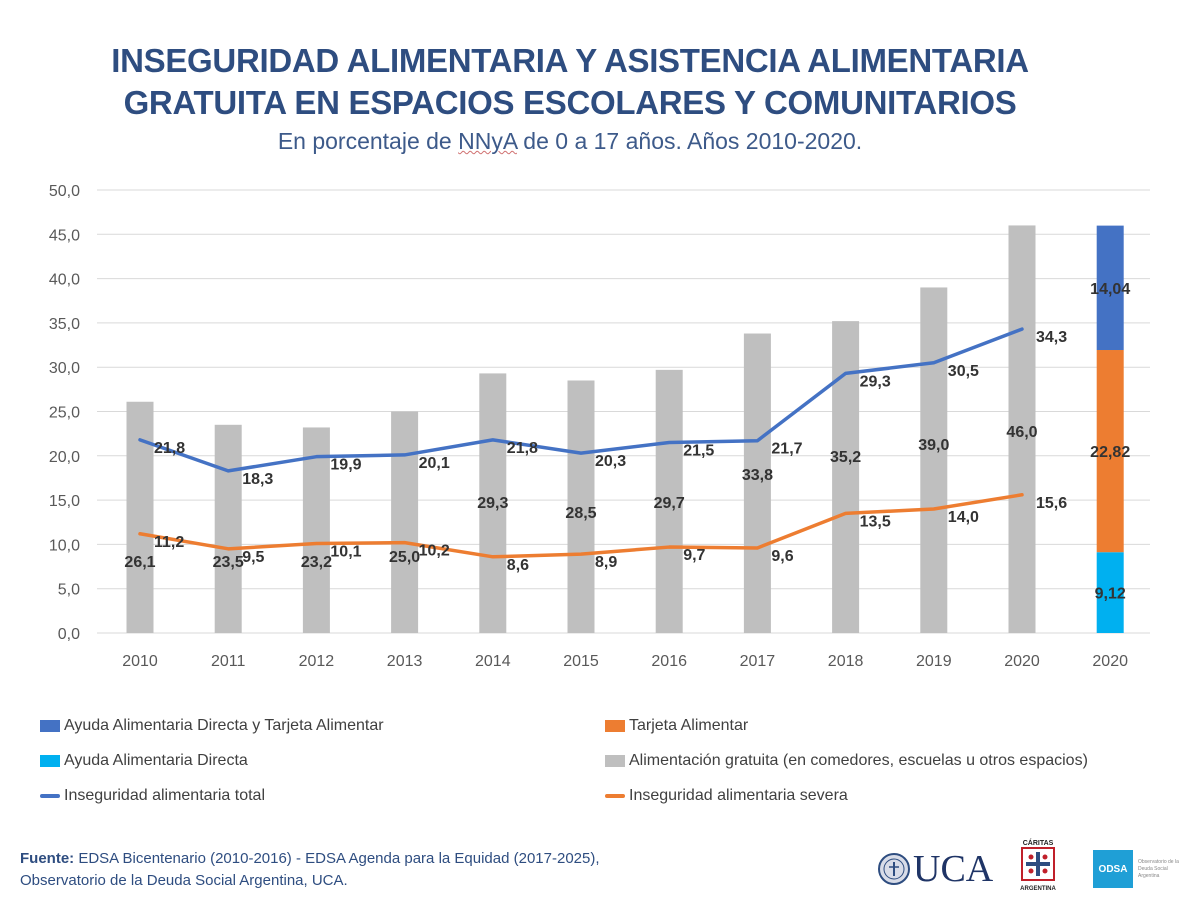 The width and height of the screenshot is (1200, 902). I want to click on line-data-label: 10,1, so click(345, 552).